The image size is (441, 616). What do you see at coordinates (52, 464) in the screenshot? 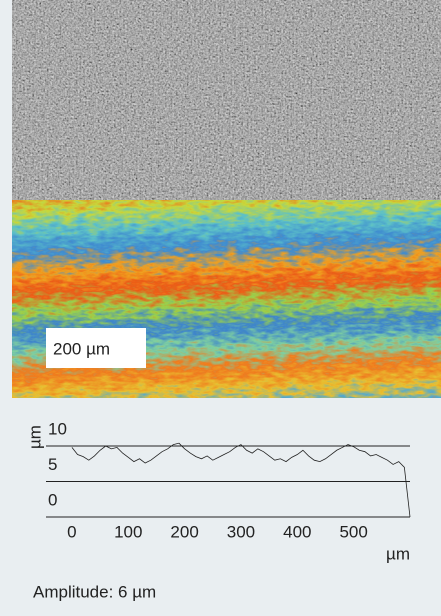
I see `y-tick-label: 5` at bounding box center [52, 464].